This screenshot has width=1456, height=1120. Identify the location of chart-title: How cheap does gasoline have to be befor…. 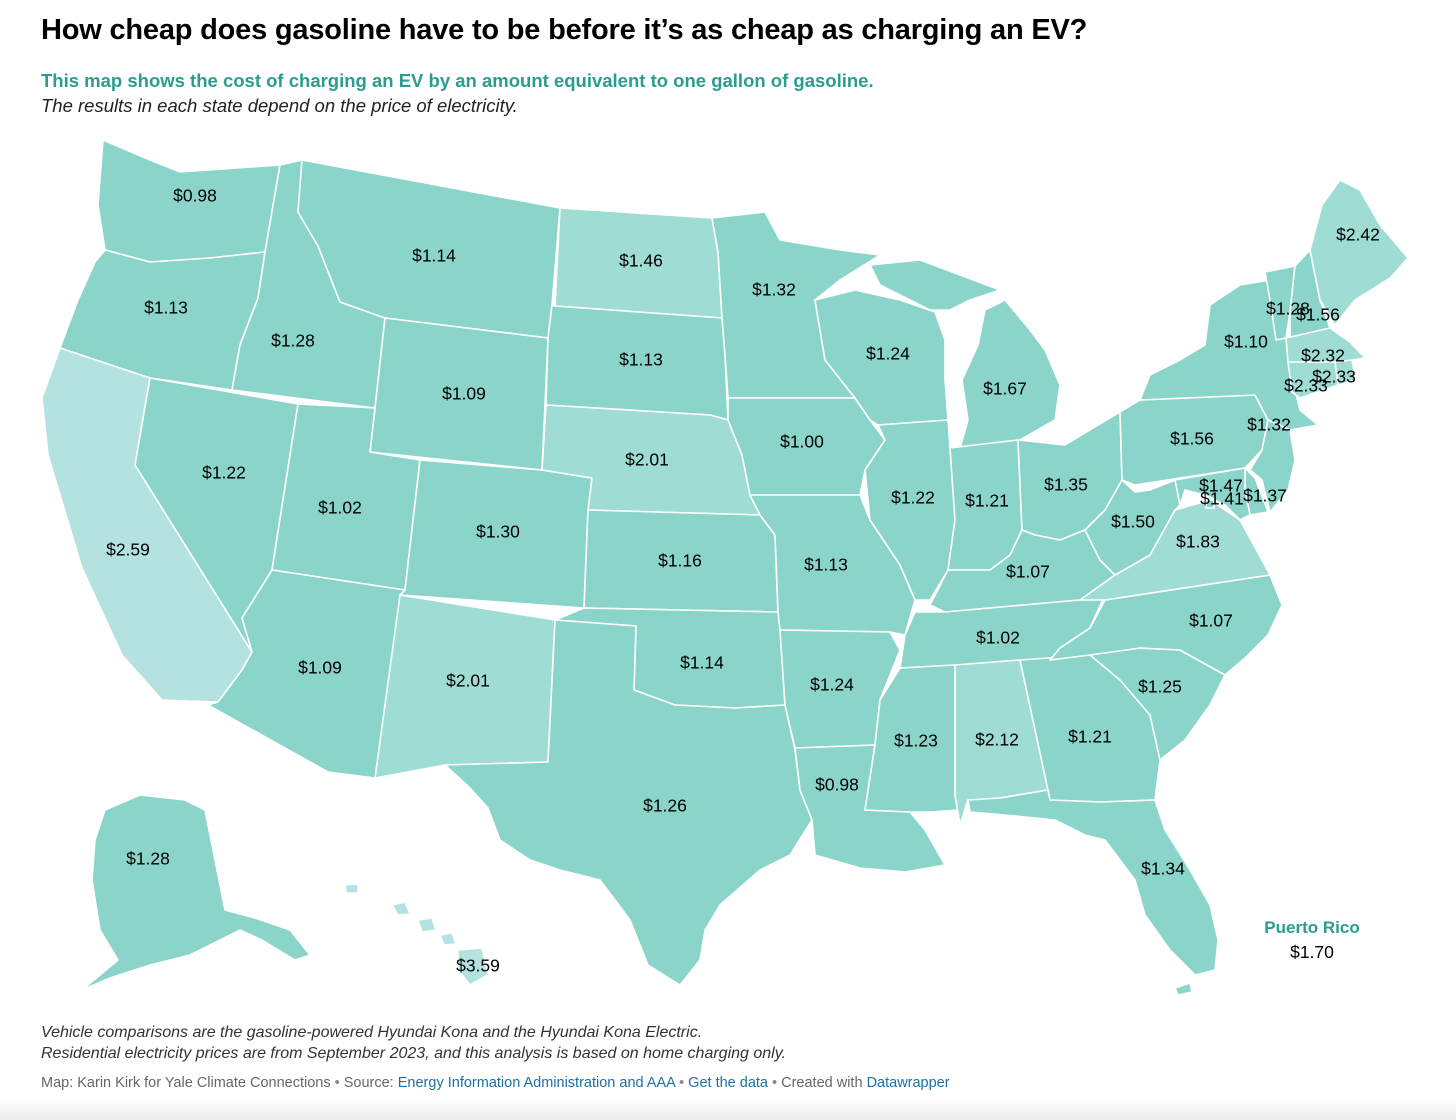
(564, 30).